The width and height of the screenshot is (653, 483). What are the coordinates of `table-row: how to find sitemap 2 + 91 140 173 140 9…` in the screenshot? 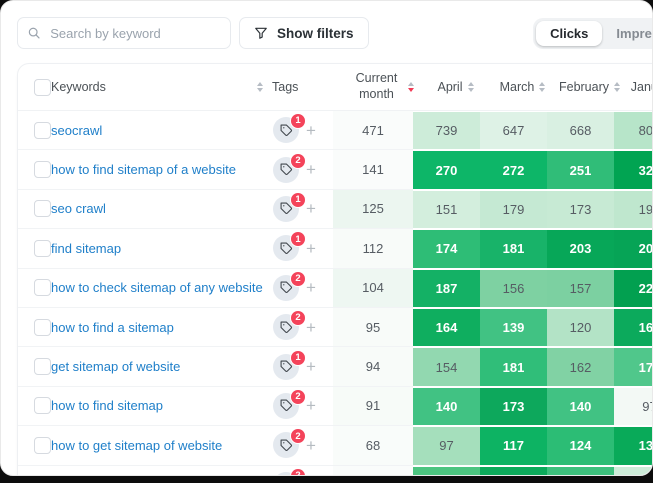 It's located at (335, 406).